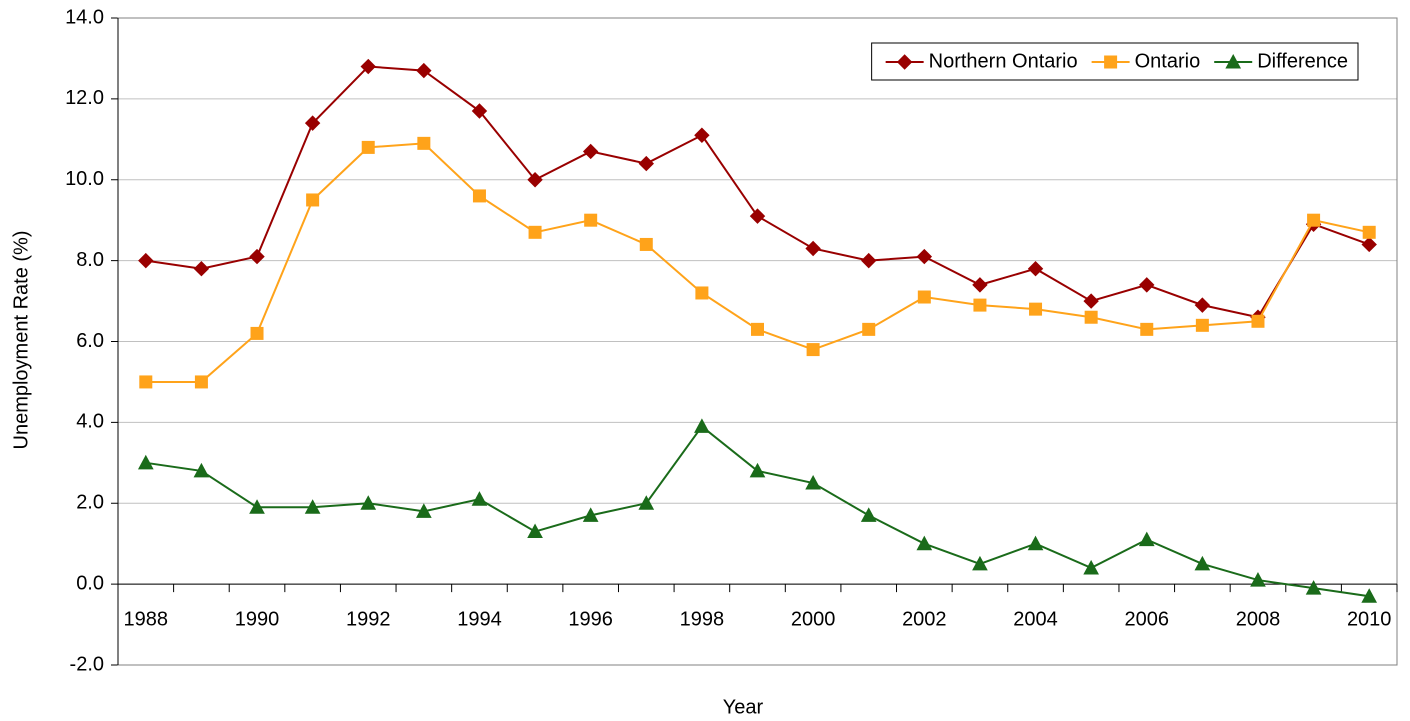  Describe the element at coordinates (368, 619) in the screenshot. I see `x-tick-label: 1992` at that location.